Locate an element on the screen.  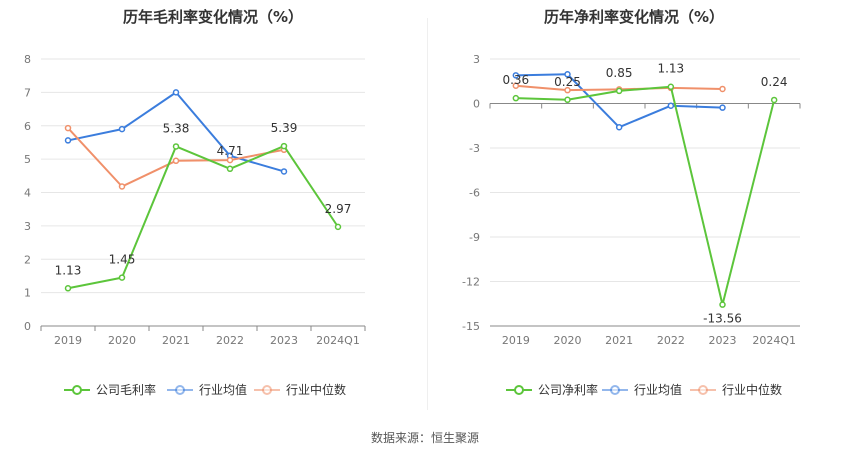
data-label: -13.56 is located at coordinates (722, 319).